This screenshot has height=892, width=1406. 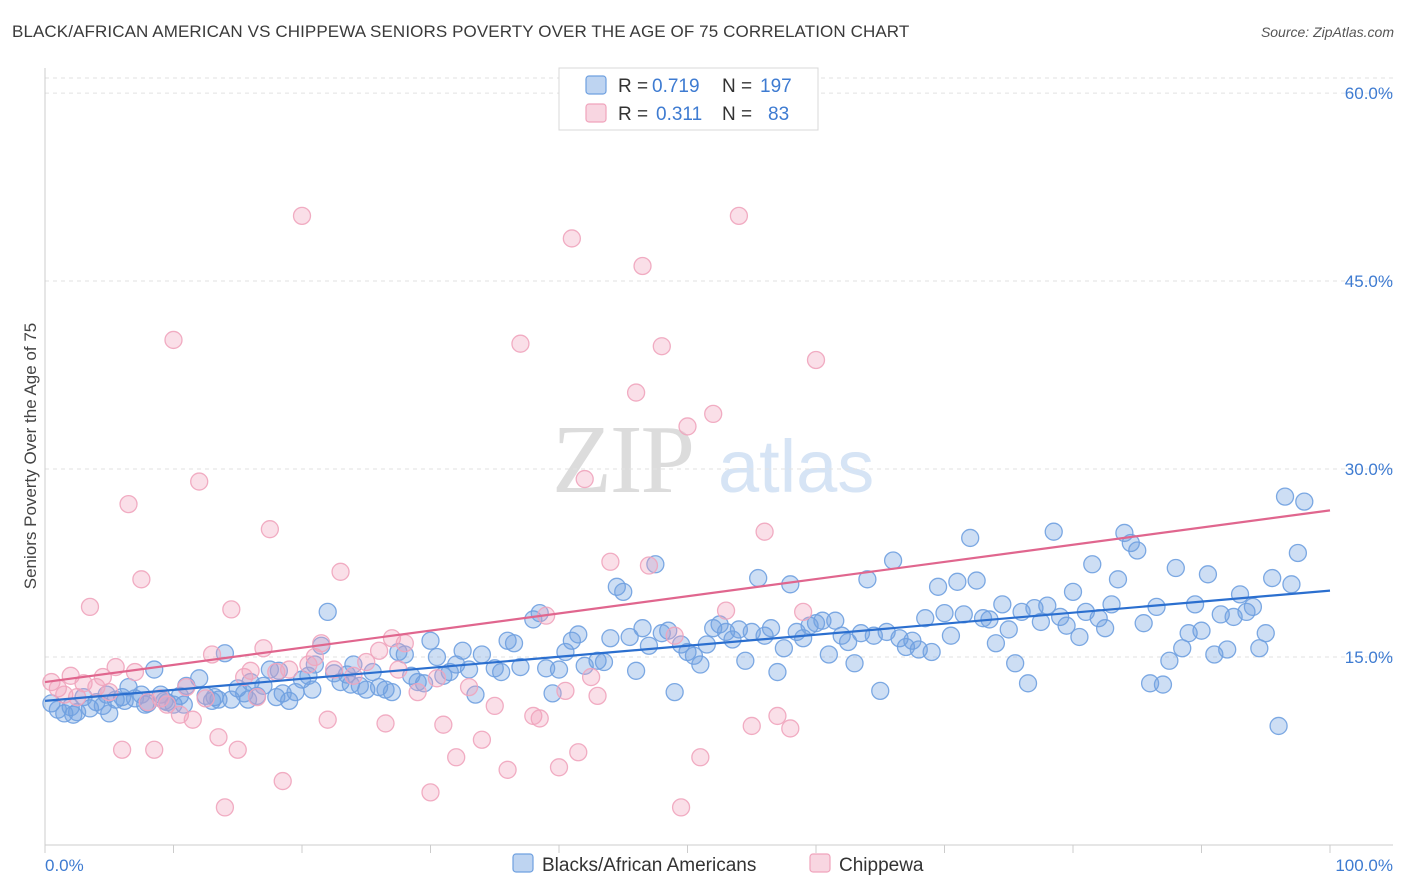 What do you see at coordinates (737, 86) in the screenshot?
I see `legend-n-label-blacks: N =` at bounding box center [737, 86].